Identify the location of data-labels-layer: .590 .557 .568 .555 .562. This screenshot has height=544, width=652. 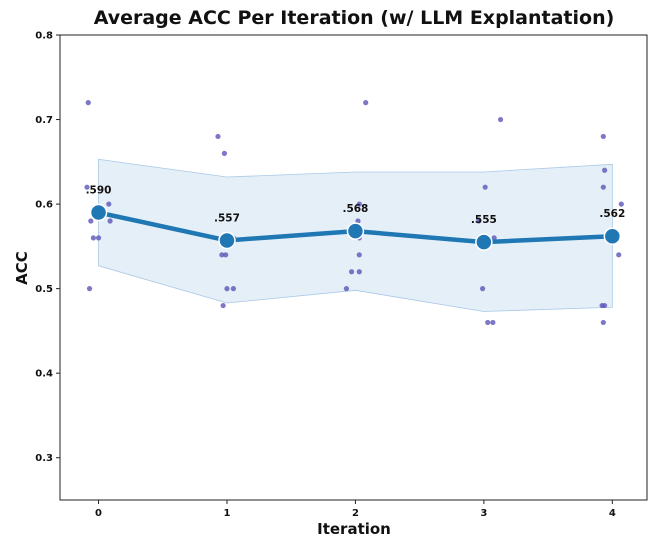
(356, 206).